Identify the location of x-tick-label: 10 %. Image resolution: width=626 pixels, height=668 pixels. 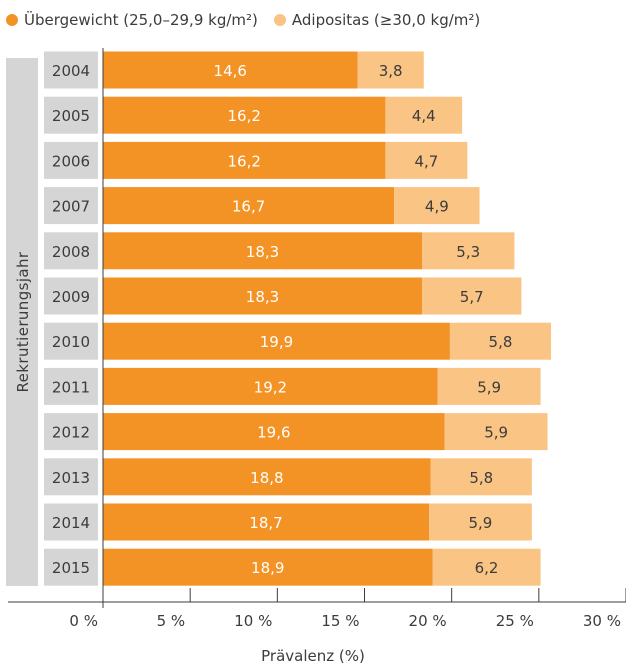
(253, 621).